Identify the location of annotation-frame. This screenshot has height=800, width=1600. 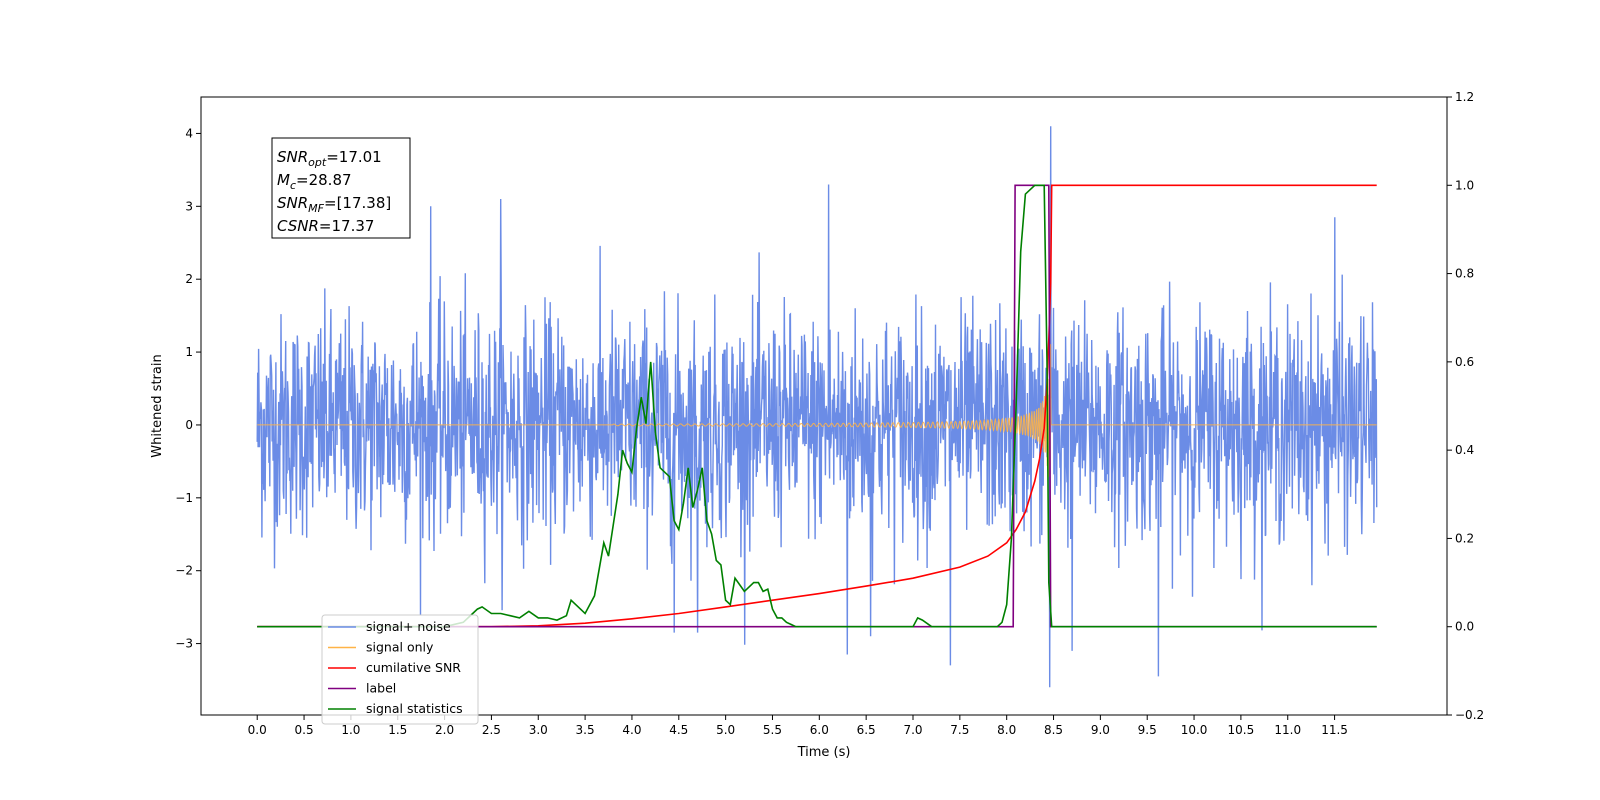
(341, 188).